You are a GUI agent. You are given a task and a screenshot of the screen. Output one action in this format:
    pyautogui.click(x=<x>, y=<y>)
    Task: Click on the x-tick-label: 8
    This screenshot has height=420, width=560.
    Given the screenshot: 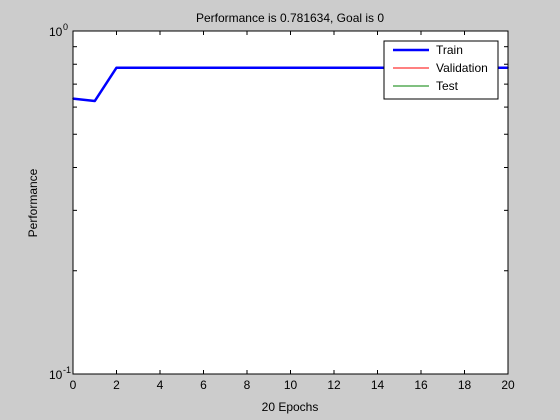 What is the action you would take?
    pyautogui.click(x=247, y=385)
    